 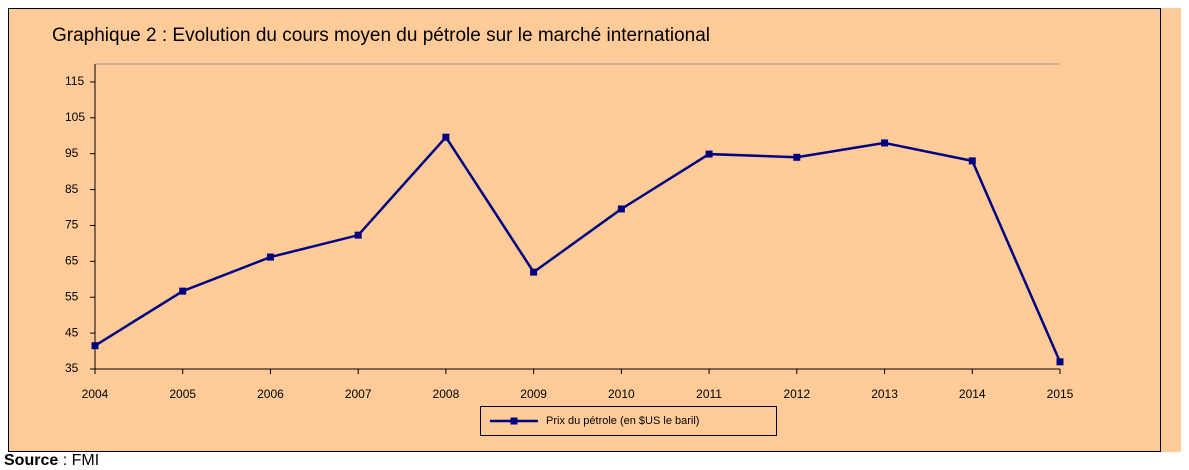 What do you see at coordinates (74, 81) in the screenshot?
I see `y-tick-label: 115` at bounding box center [74, 81].